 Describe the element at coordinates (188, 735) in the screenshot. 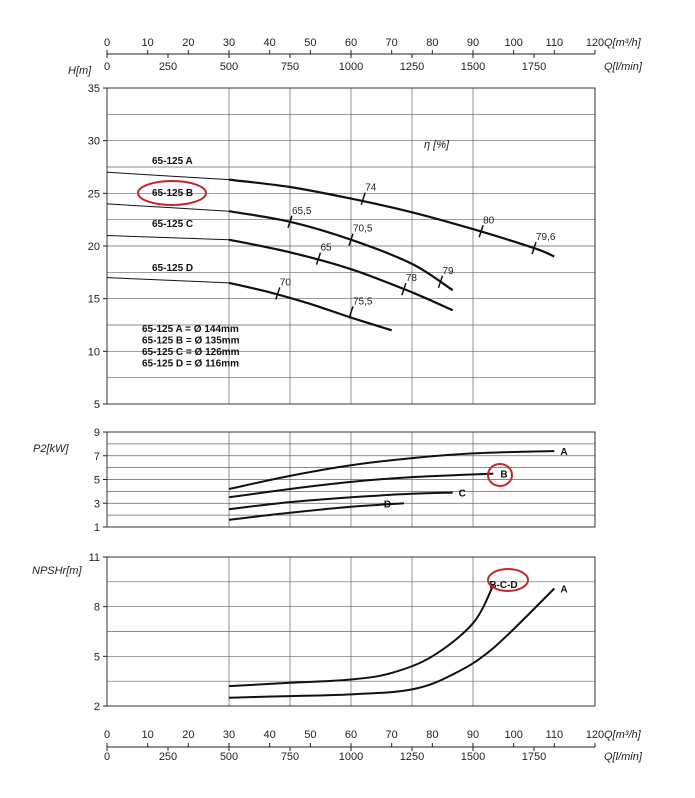

I see `q-m3h-tick-label: 20` at that location.